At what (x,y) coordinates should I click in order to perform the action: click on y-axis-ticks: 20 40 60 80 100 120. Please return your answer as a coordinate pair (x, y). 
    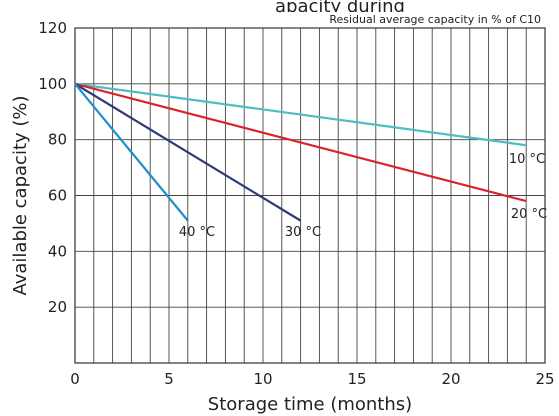
    Looking at the image, I should click on (52, 167).